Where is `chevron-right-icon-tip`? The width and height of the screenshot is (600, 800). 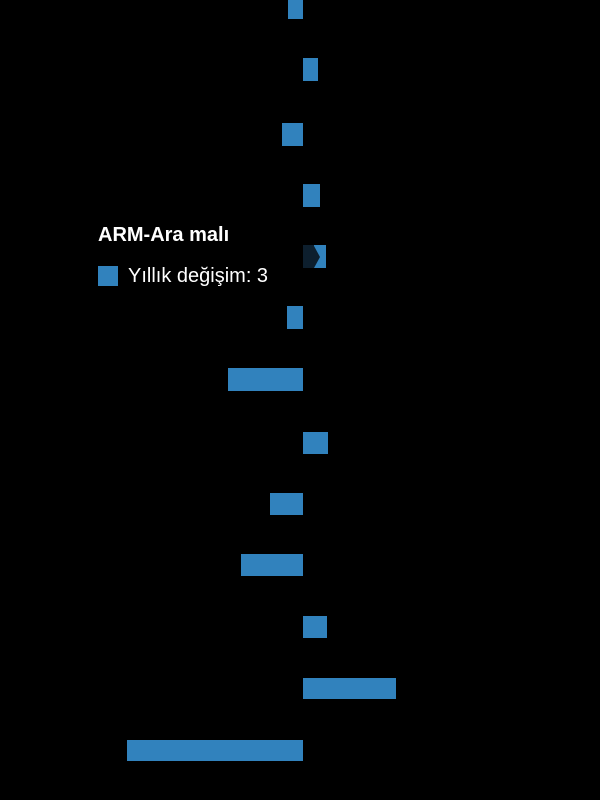
chevron-right-icon-tip is located at coordinates (316, 256).